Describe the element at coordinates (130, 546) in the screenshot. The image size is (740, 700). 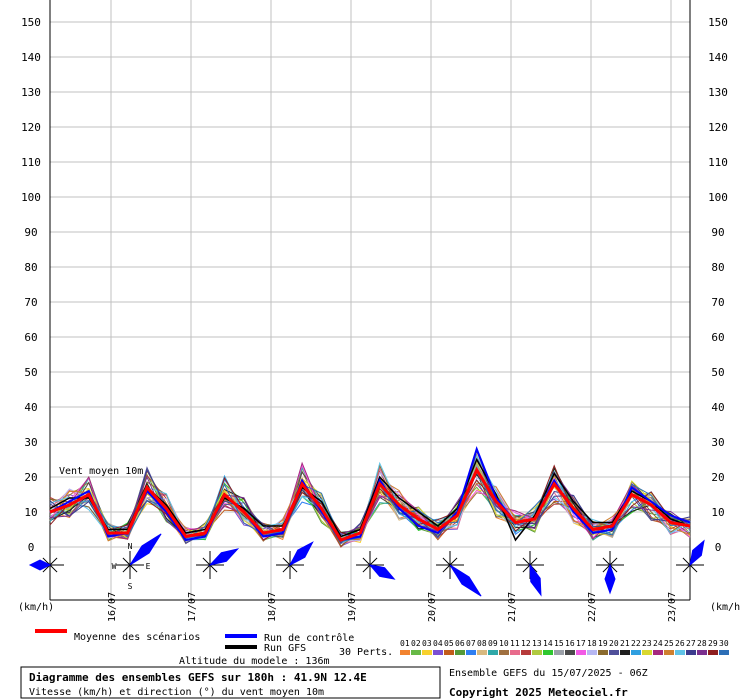
I see `compass-letter: N` at that location.